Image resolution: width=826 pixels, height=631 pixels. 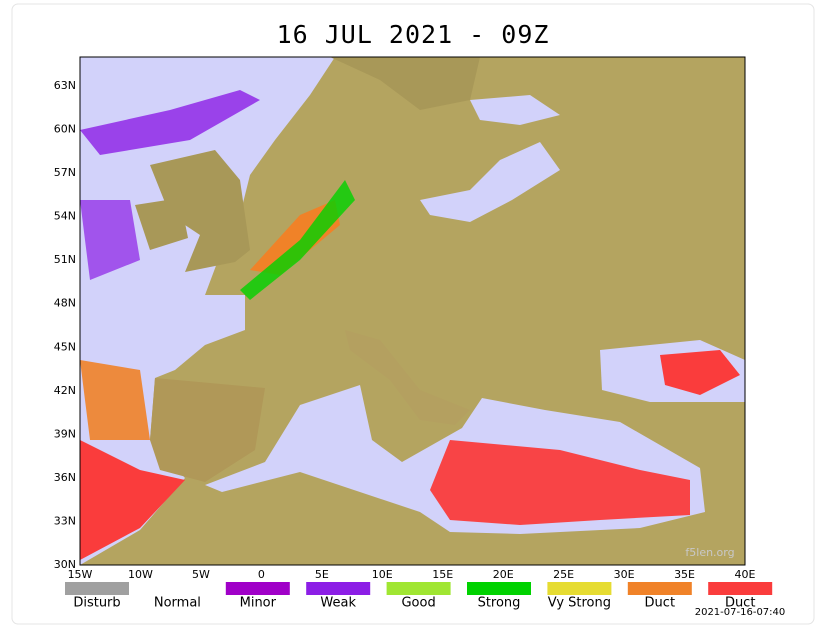 What do you see at coordinates (258, 603) in the screenshot?
I see `legend-label: Minor` at bounding box center [258, 603].